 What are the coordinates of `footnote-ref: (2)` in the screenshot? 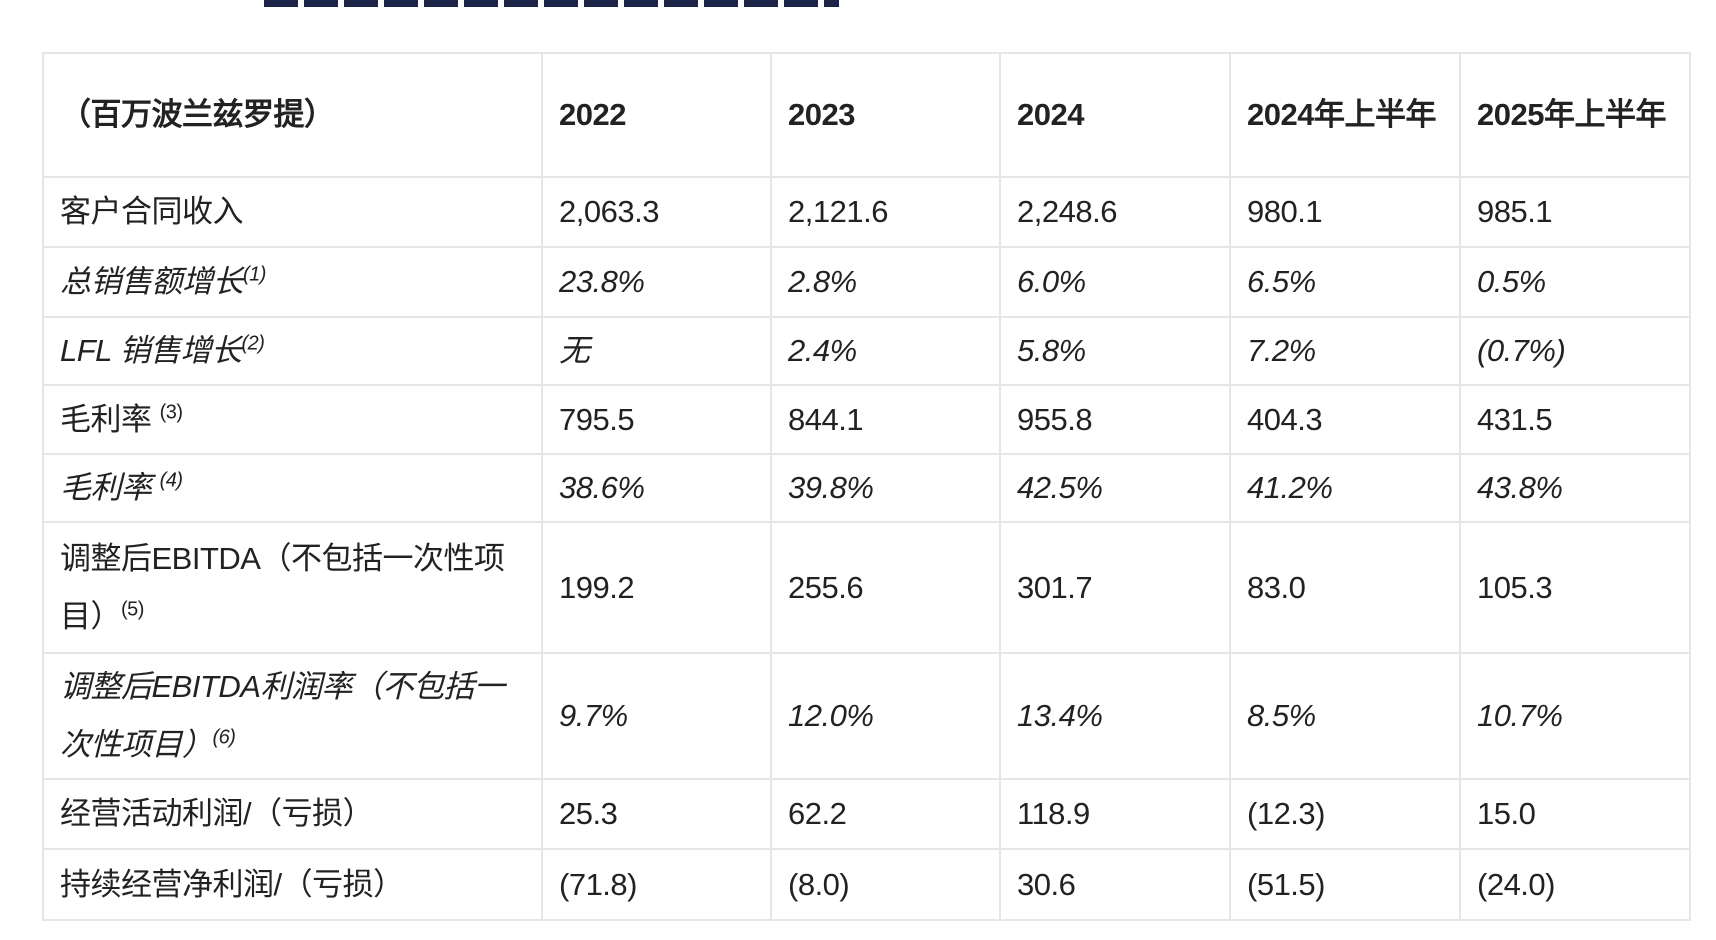 It's located at (253, 343).